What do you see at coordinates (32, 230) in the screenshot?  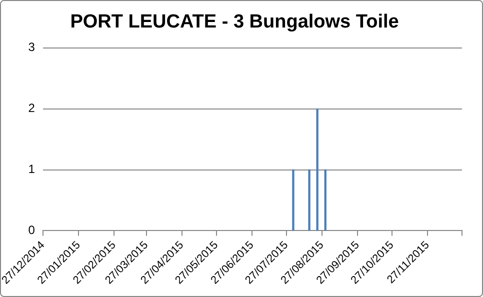 I see `y-tick-label: 0` at bounding box center [32, 230].